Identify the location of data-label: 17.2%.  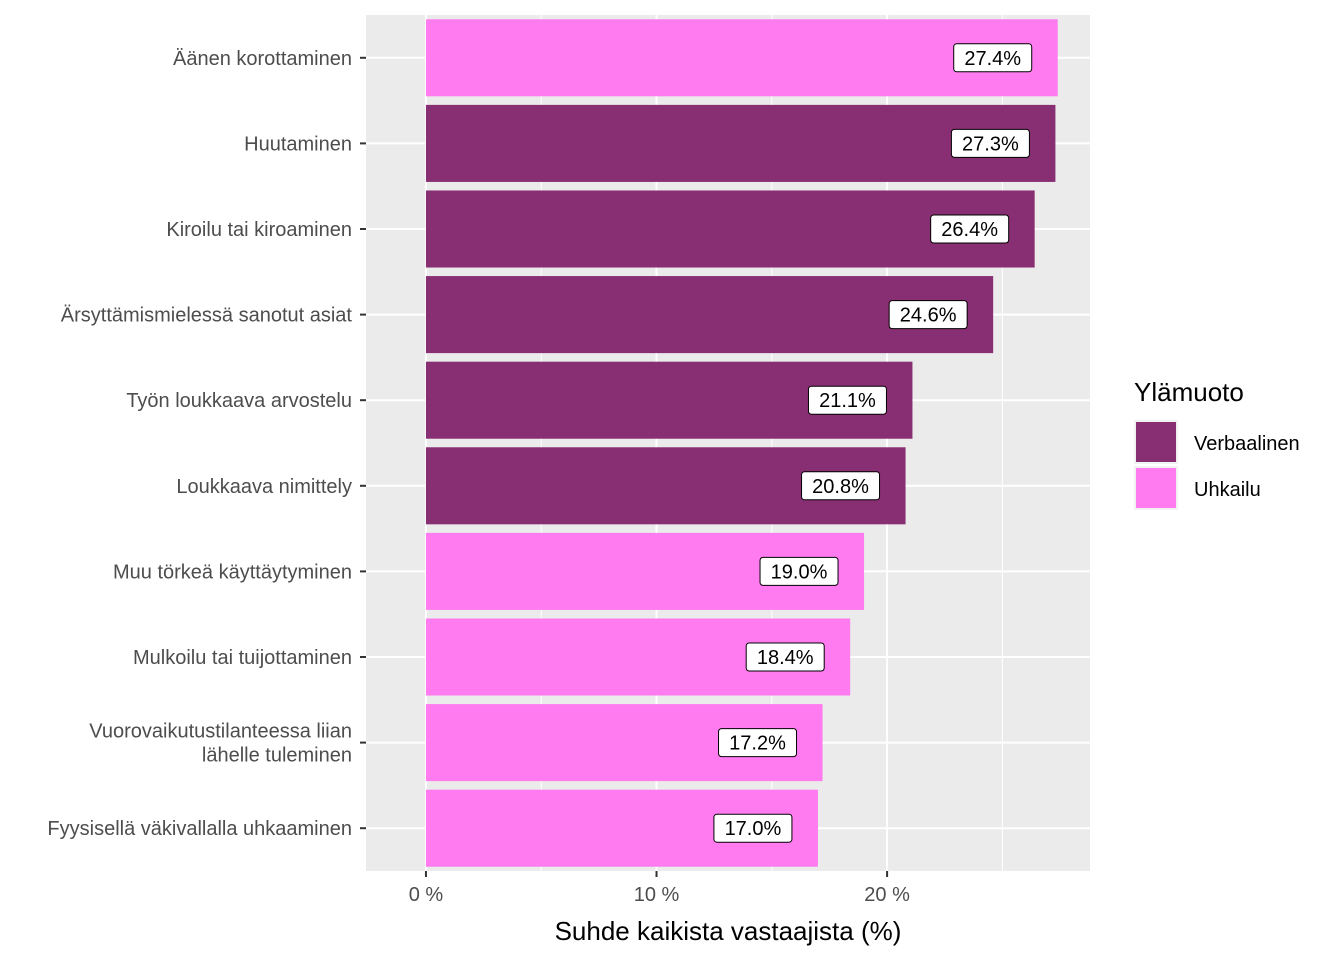
(758, 743).